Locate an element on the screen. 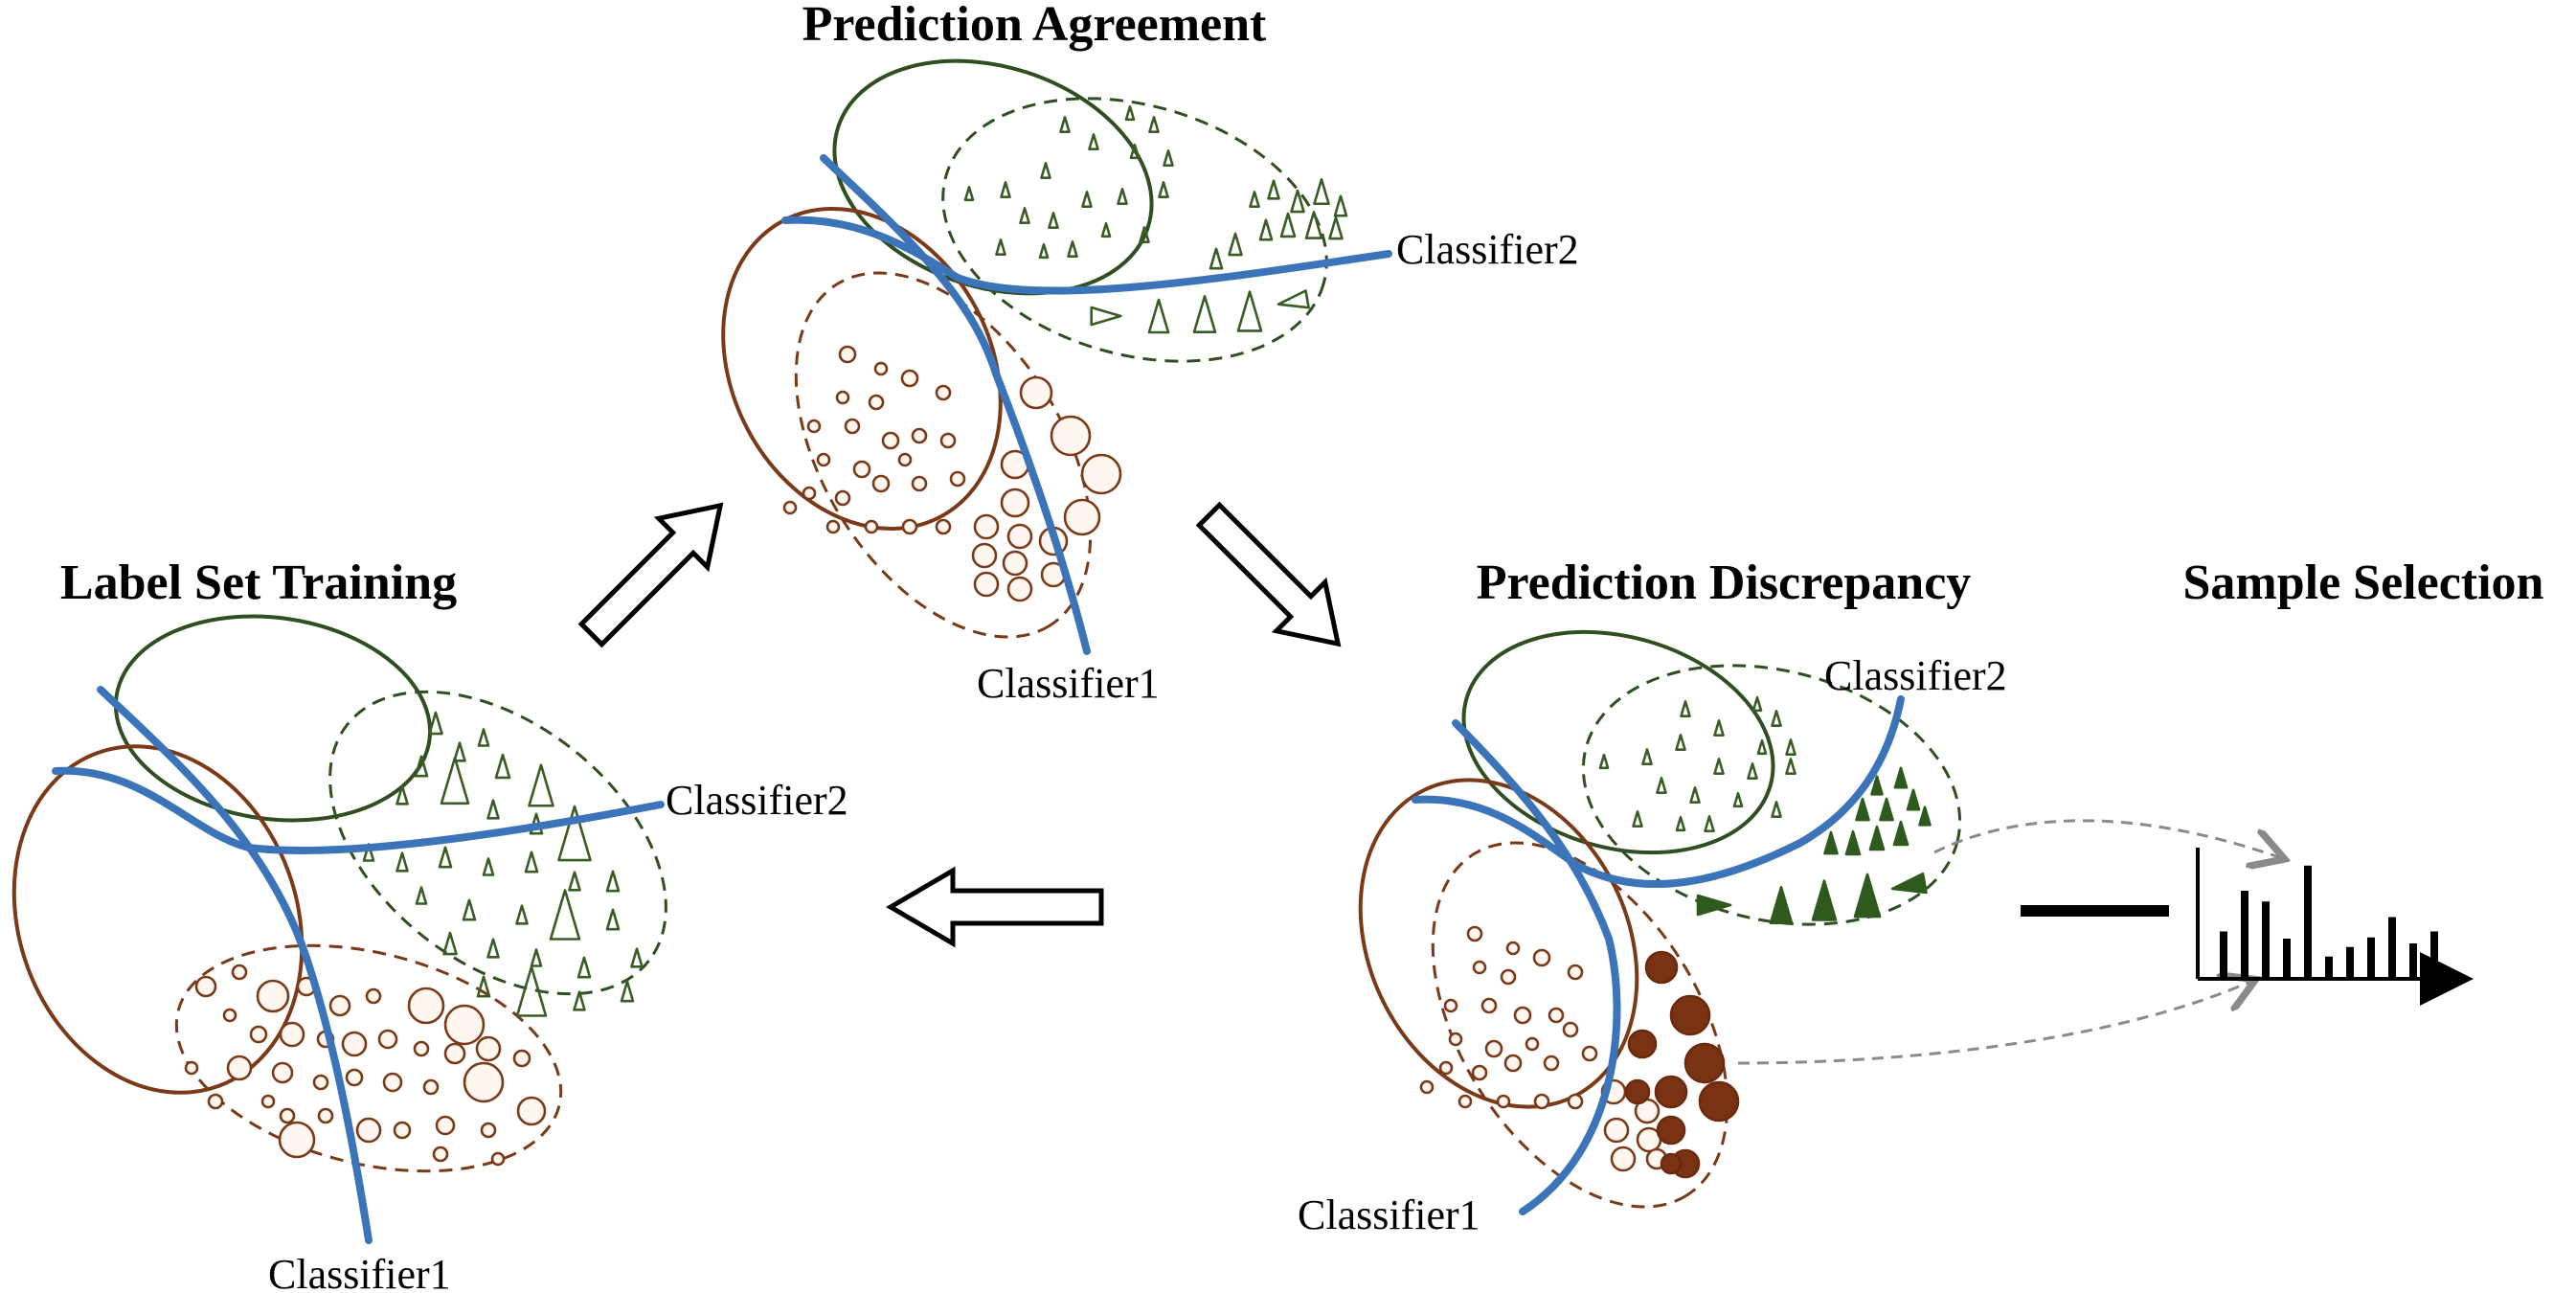  unlabeled-orange-region is located at coordinates (1580, 1025).